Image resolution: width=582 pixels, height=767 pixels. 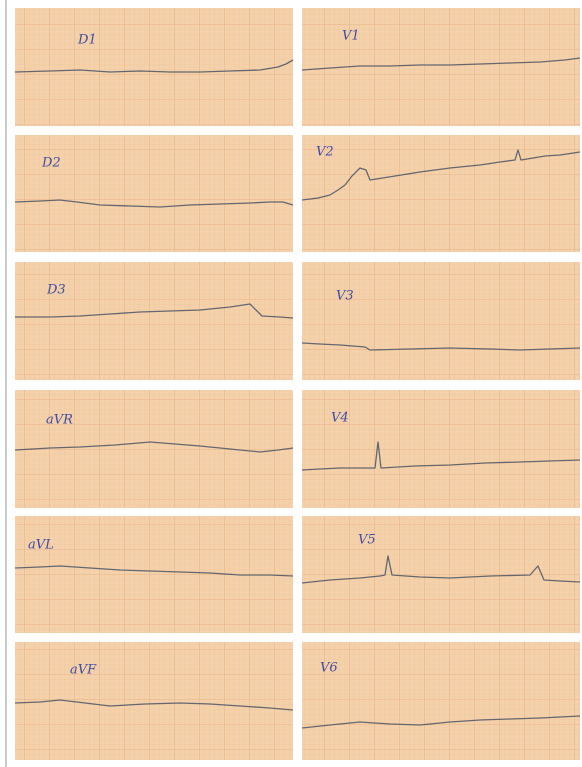 I want to click on lead-label: V6, so click(x=329, y=668).